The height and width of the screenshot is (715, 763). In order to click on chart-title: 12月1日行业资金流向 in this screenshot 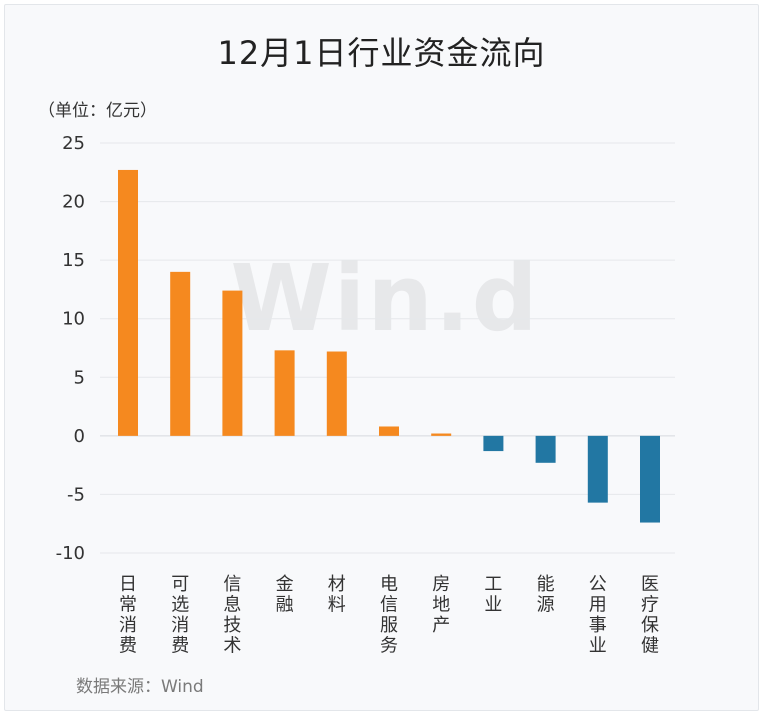, I will do `click(381, 53)`.